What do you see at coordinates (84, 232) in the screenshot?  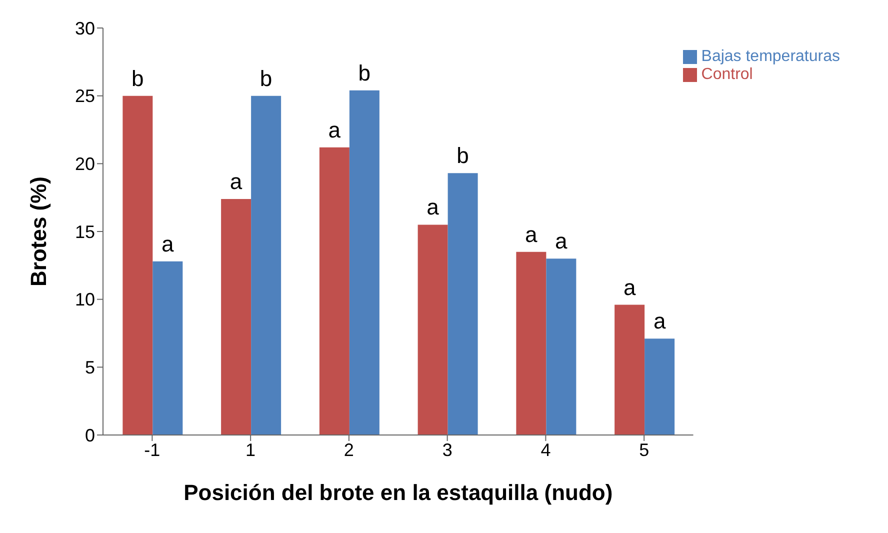 I see `y-tick-label: 15` at bounding box center [84, 232].